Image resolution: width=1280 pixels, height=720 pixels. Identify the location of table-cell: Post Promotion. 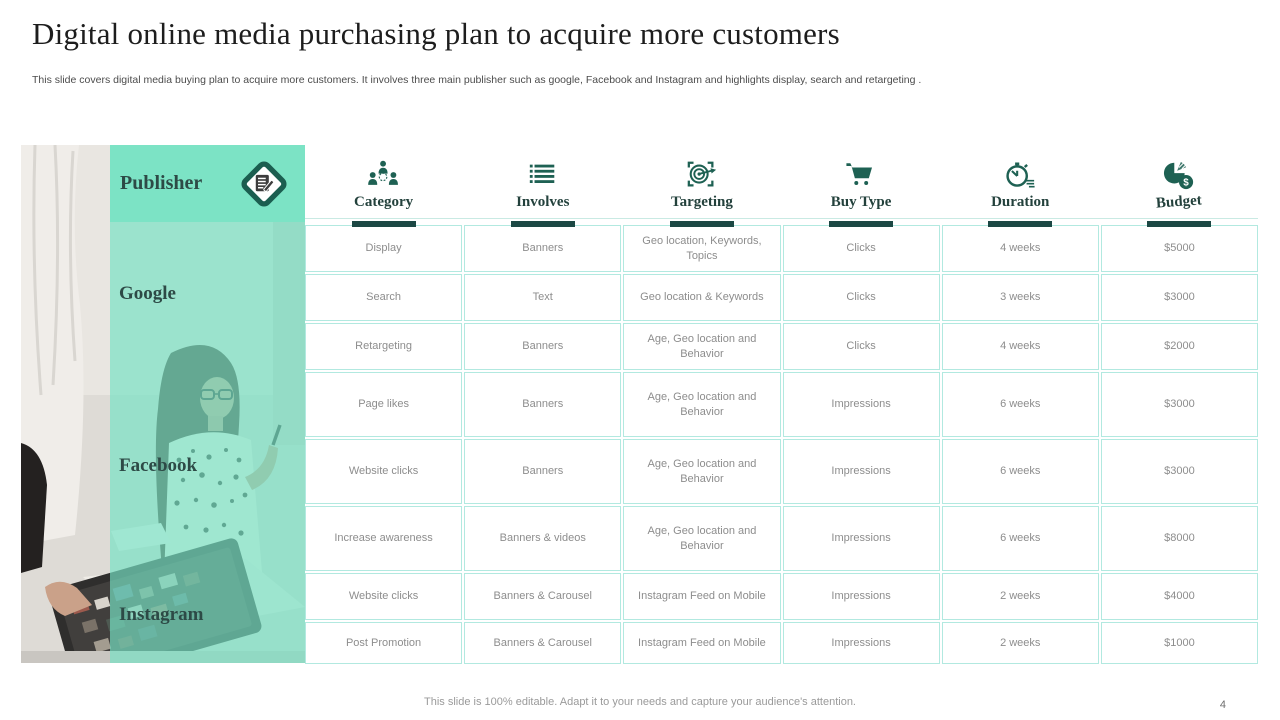
(384, 643).